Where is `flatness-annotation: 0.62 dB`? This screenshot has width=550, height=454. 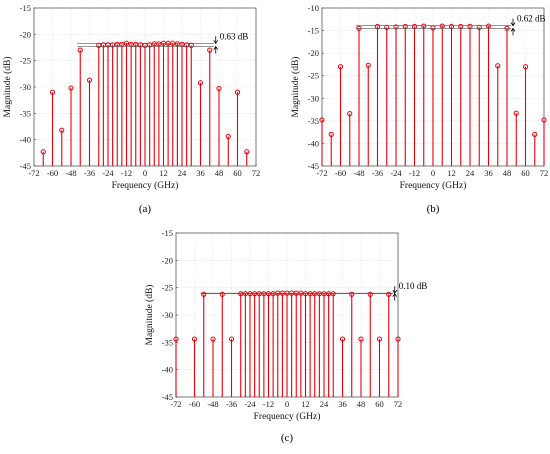
flatness-annotation: 0.62 dB is located at coordinates (531, 19).